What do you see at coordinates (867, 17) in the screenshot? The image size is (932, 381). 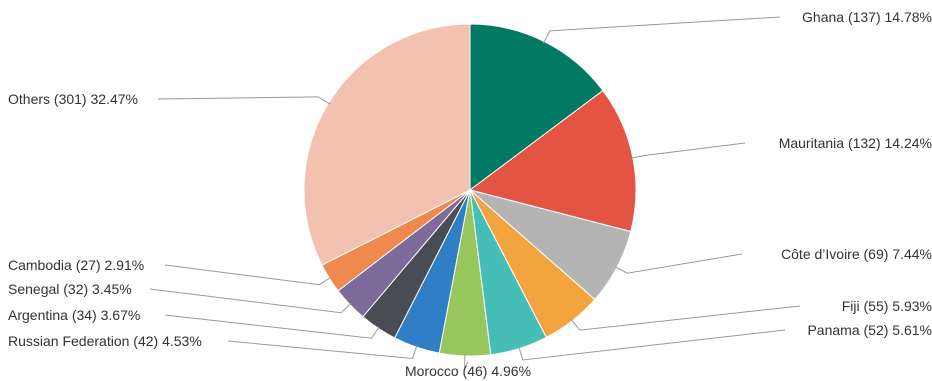 I see `label-ghana: Ghana (137) 14.78%` at bounding box center [867, 17].